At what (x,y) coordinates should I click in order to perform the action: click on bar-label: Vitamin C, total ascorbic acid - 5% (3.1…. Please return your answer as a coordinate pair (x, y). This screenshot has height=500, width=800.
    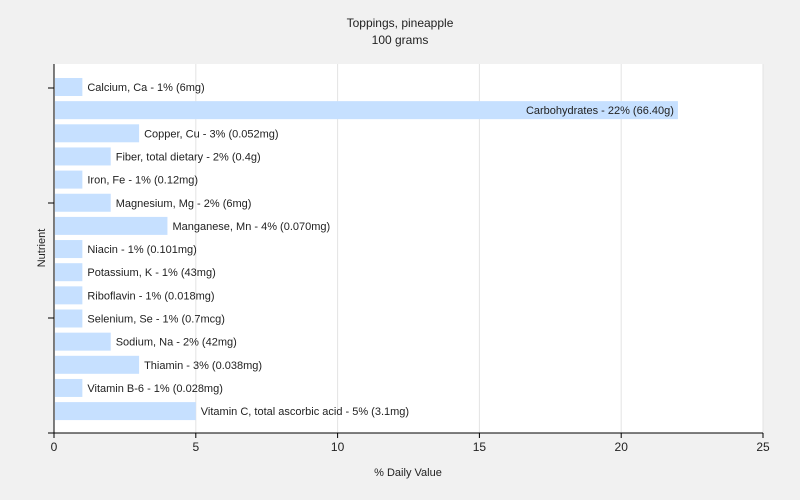
    Looking at the image, I should click on (305, 412).